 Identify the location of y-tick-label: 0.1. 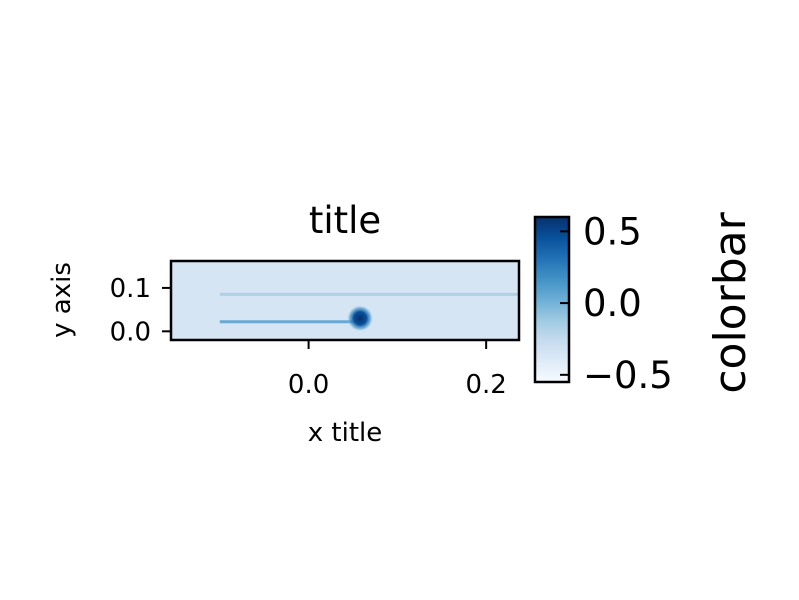
(130, 289).